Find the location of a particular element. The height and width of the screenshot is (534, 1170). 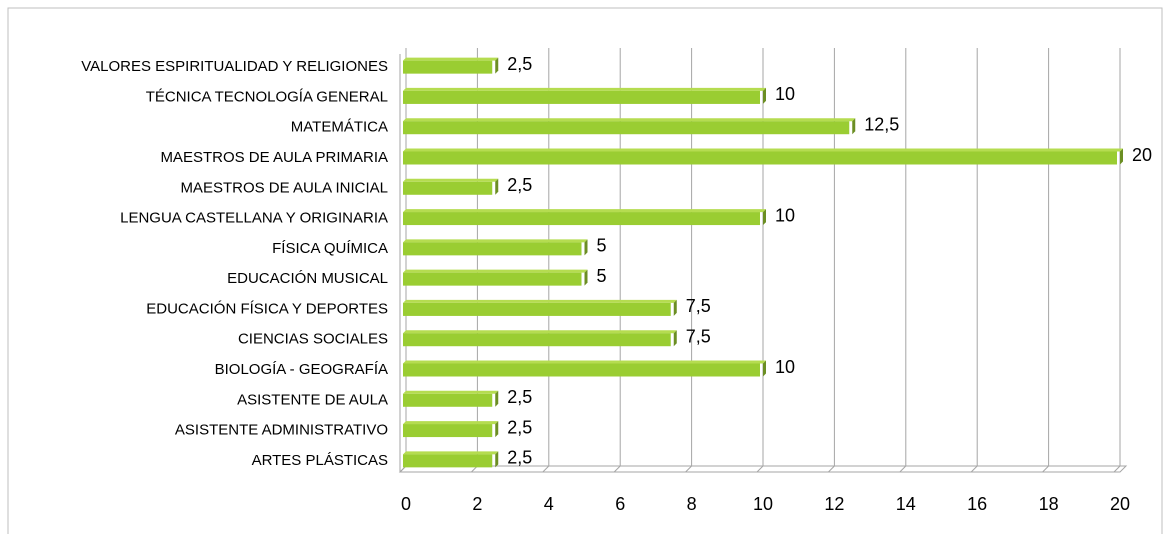

y-tick-label: CIENCIAS SOCIALES is located at coordinates (313, 339).